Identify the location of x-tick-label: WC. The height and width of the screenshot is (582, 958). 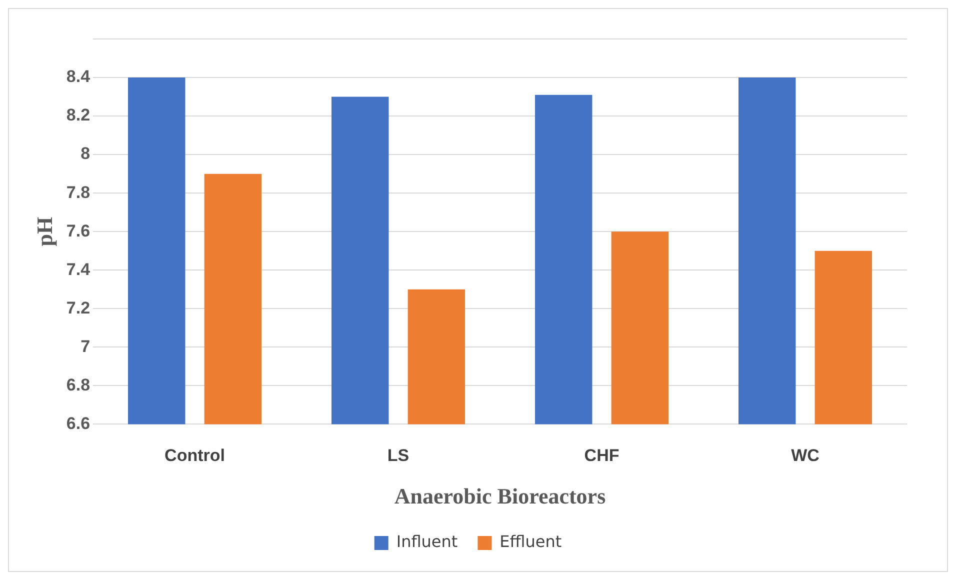
(805, 456).